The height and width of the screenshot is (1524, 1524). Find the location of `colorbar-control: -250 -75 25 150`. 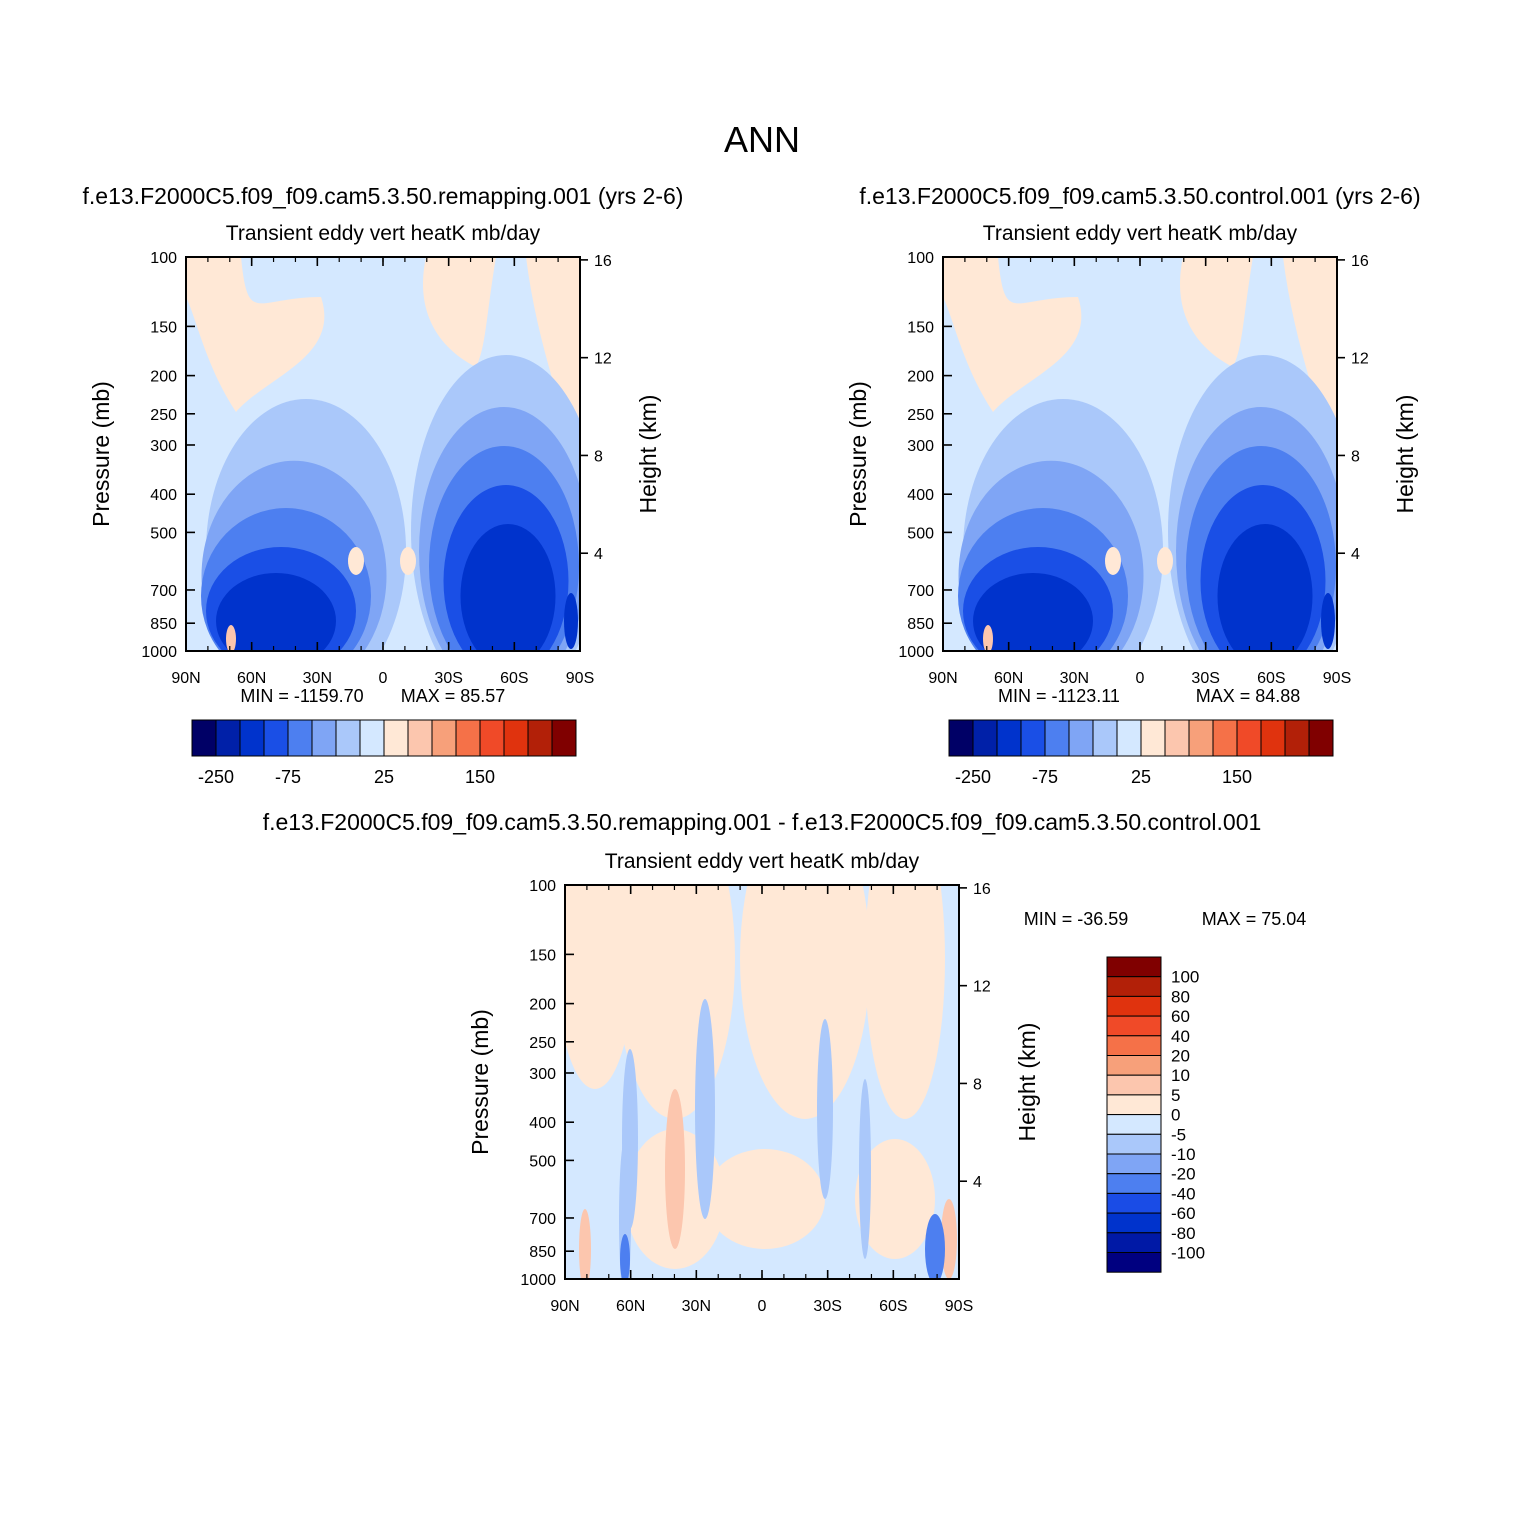

colorbar-control: -250 -75 25 150 is located at coordinates (1141, 753).